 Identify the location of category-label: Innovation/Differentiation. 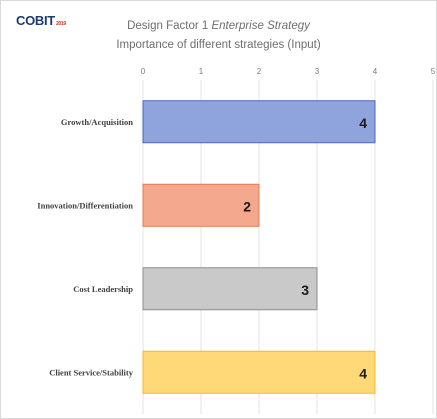
(85, 205).